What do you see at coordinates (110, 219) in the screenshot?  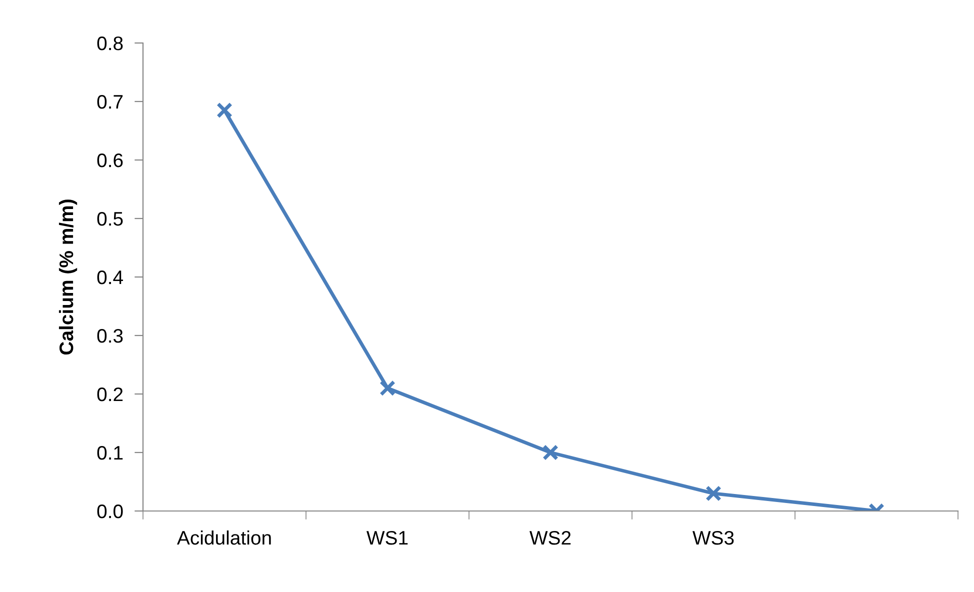 I see `y-tick-label: 0.5` at bounding box center [110, 219].